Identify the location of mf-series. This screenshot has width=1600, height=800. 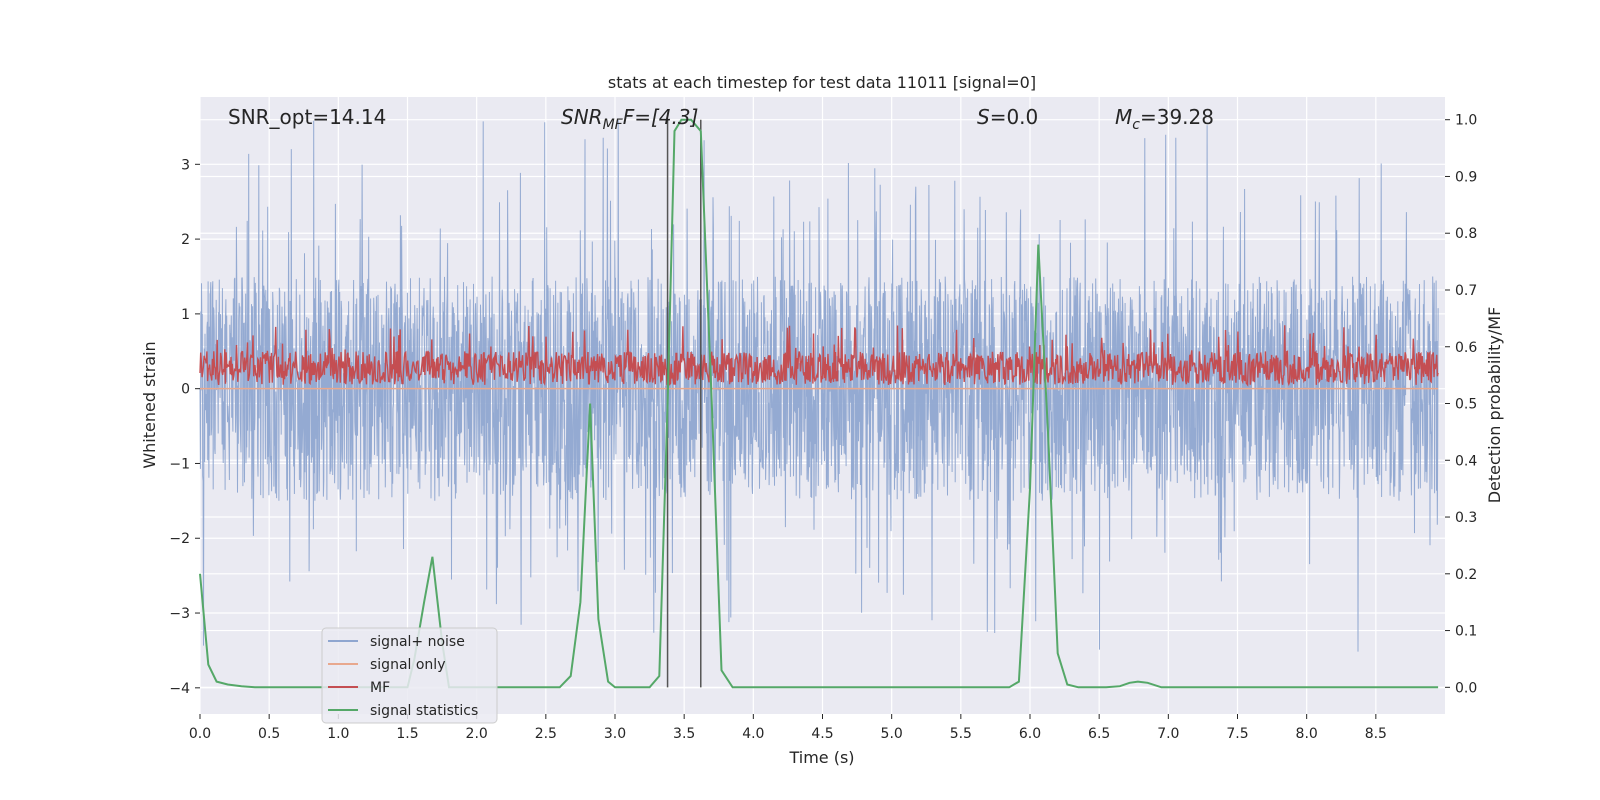
(819, 356).